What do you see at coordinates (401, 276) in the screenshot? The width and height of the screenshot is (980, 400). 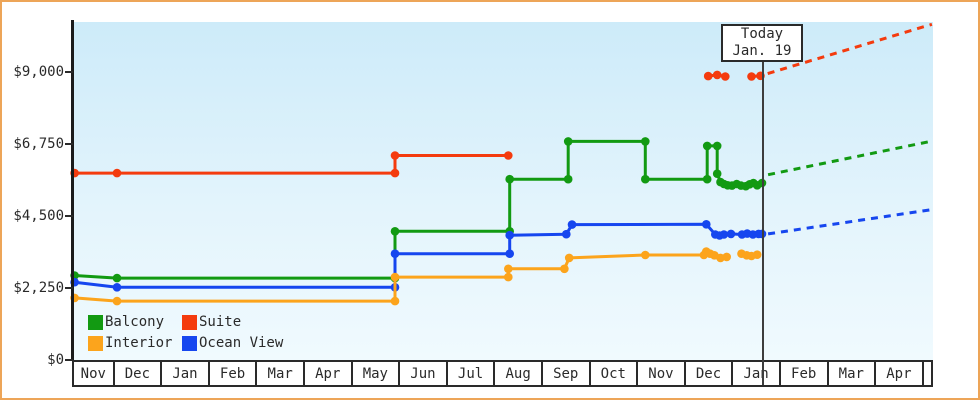 I see `series-line-interior` at bounding box center [401, 276].